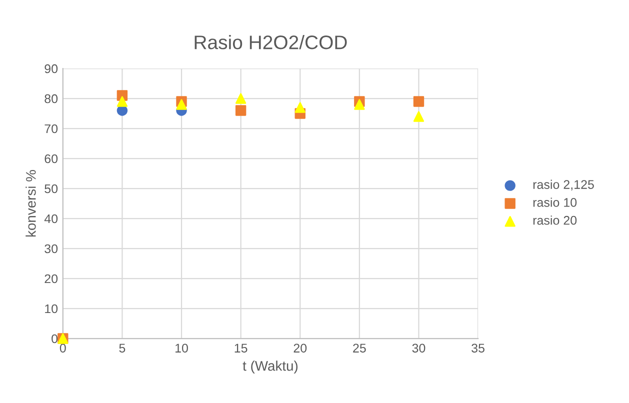  What do you see at coordinates (51, 309) in the screenshot?
I see `y-tick-label: 10` at bounding box center [51, 309].